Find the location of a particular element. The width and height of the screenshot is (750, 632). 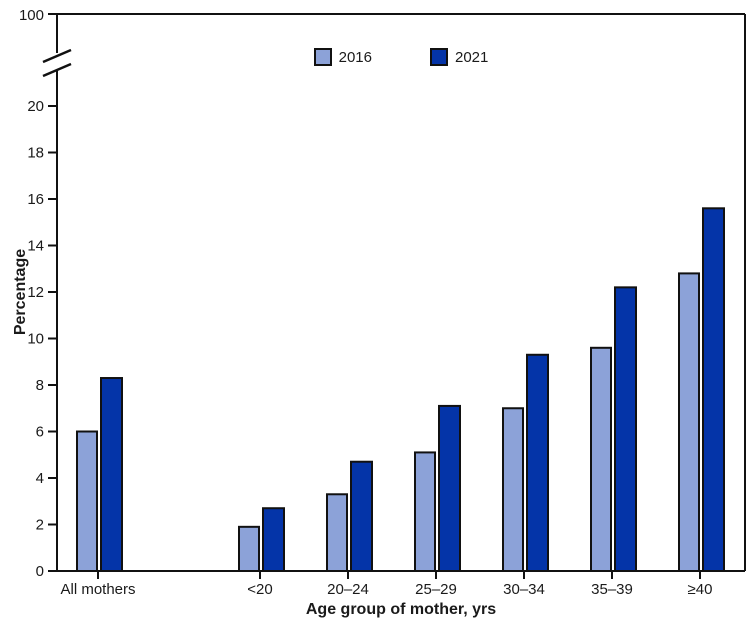

y-tick-label: 12 is located at coordinates (35, 292).